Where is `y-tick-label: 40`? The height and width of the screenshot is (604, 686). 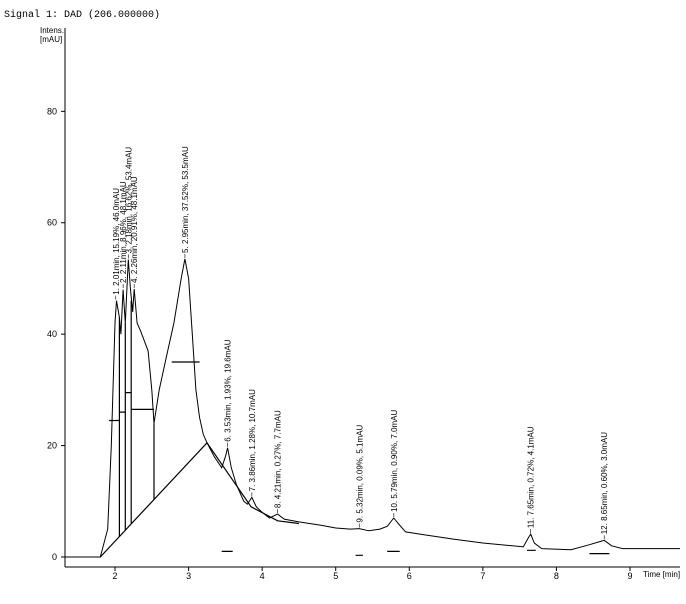
y-tick-label: 40 is located at coordinates (52, 334).